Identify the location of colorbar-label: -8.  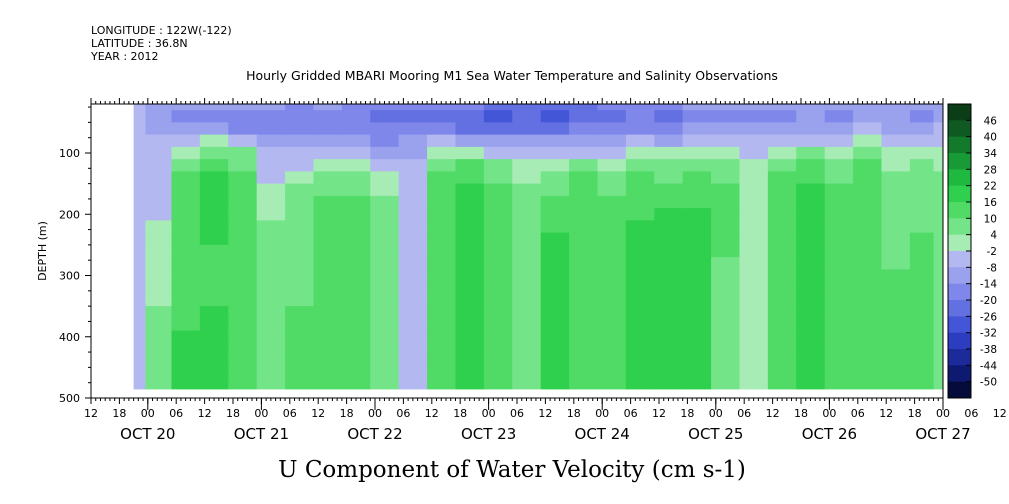
(992, 268).